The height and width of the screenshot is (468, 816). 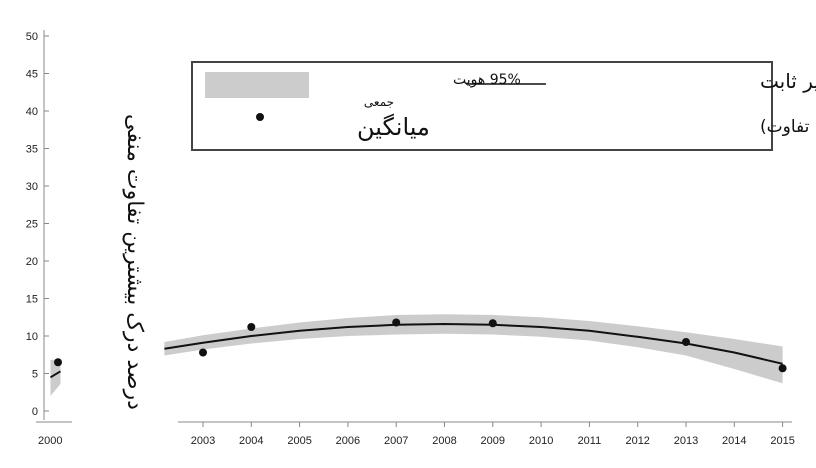 I want to click on x-tick-label: 2011, so click(x=590, y=441).